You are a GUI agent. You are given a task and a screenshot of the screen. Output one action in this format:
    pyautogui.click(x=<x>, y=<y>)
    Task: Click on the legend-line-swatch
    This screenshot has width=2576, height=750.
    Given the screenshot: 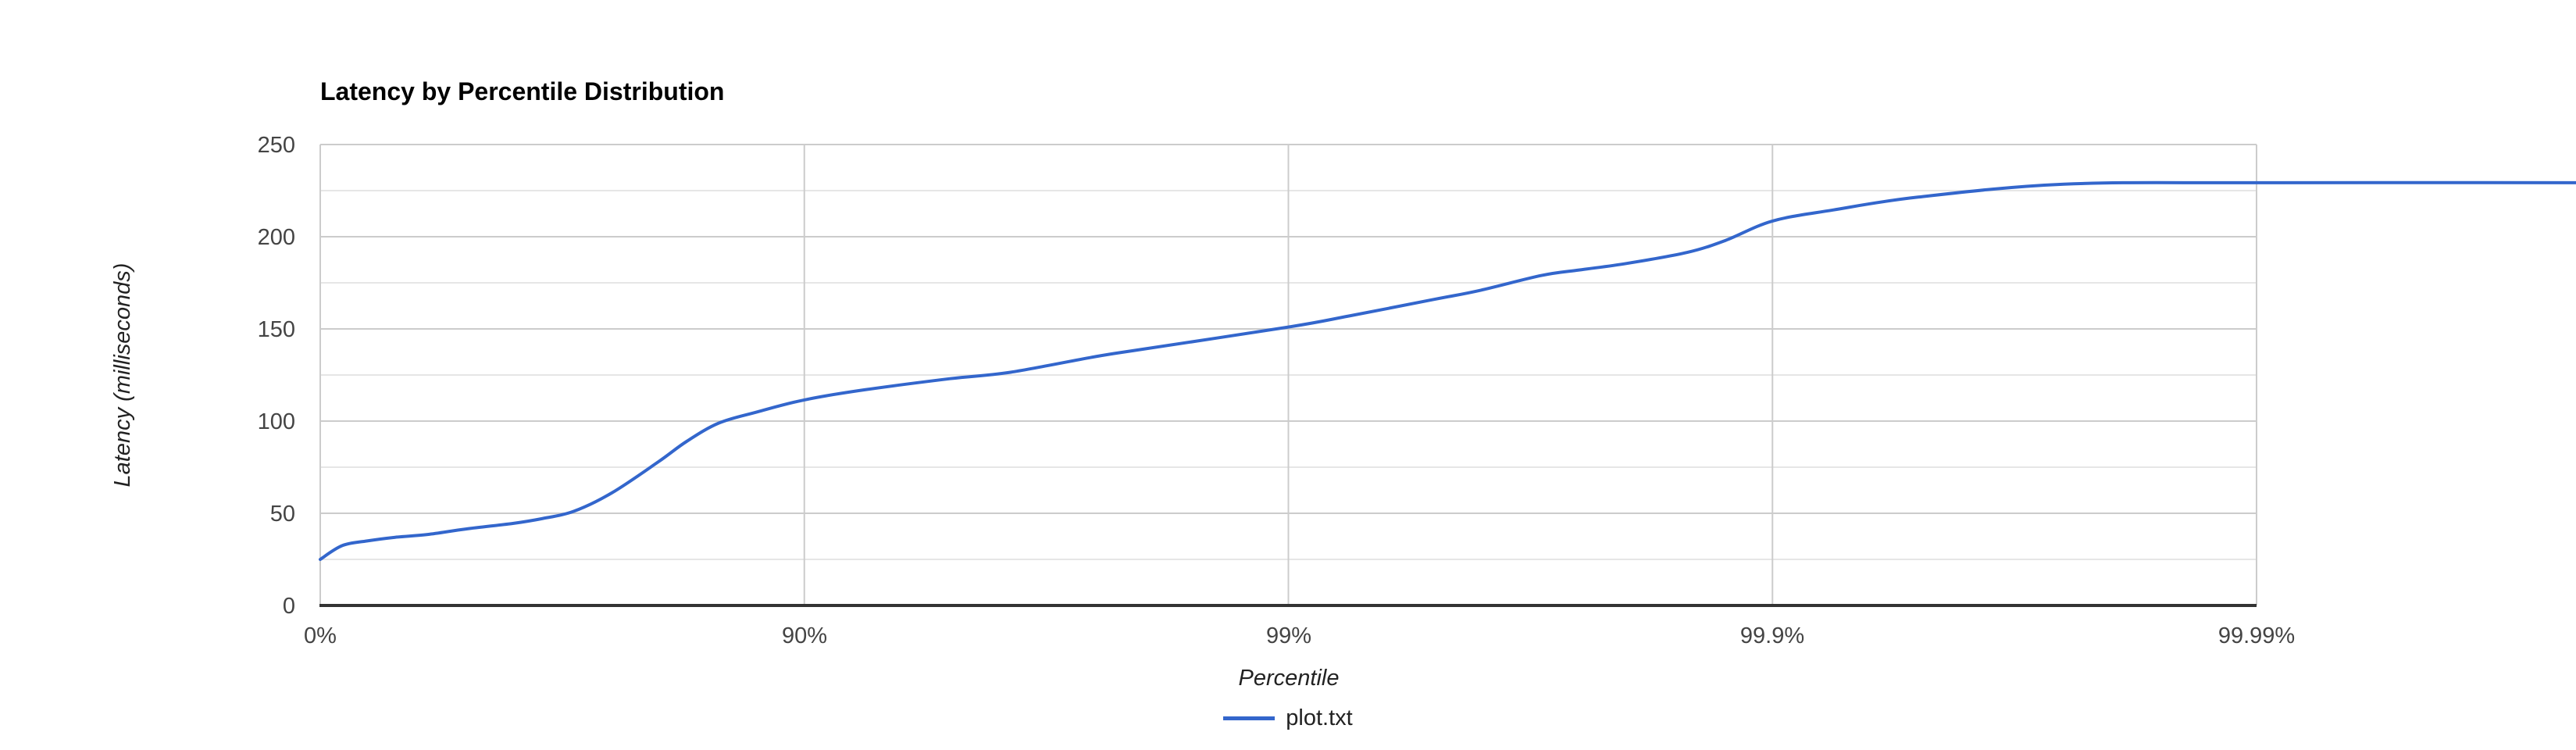 What is the action you would take?
    pyautogui.click(x=1249, y=718)
    